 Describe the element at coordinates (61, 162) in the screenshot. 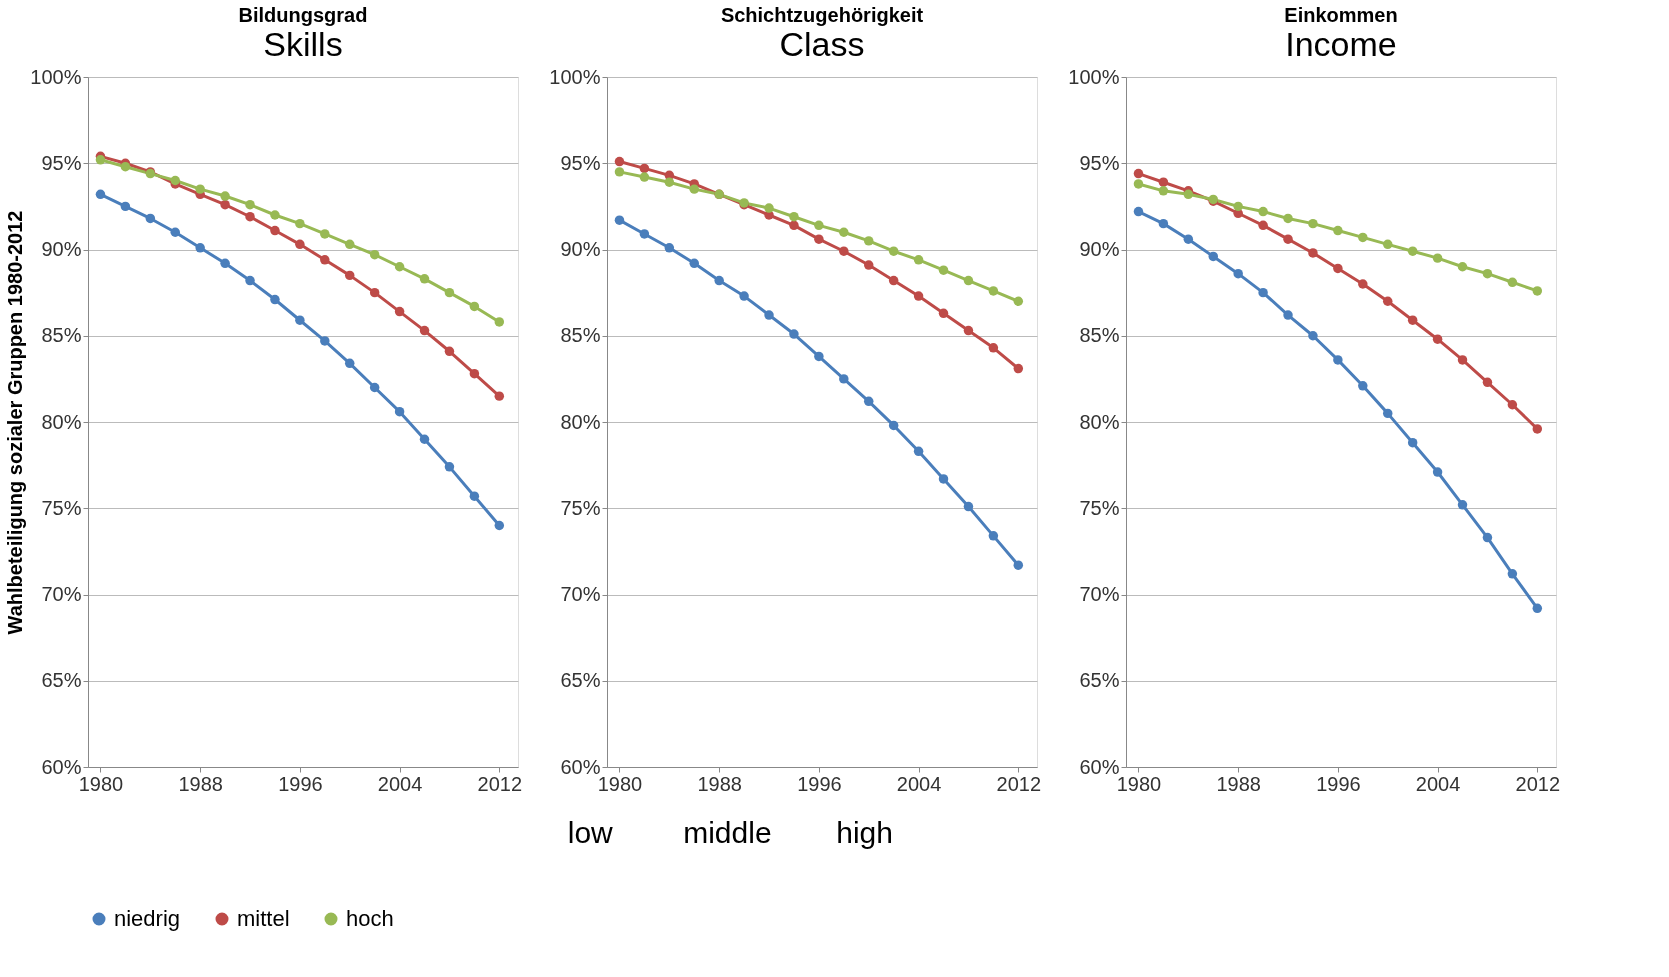

I see `y-tick-label: 95%` at that location.